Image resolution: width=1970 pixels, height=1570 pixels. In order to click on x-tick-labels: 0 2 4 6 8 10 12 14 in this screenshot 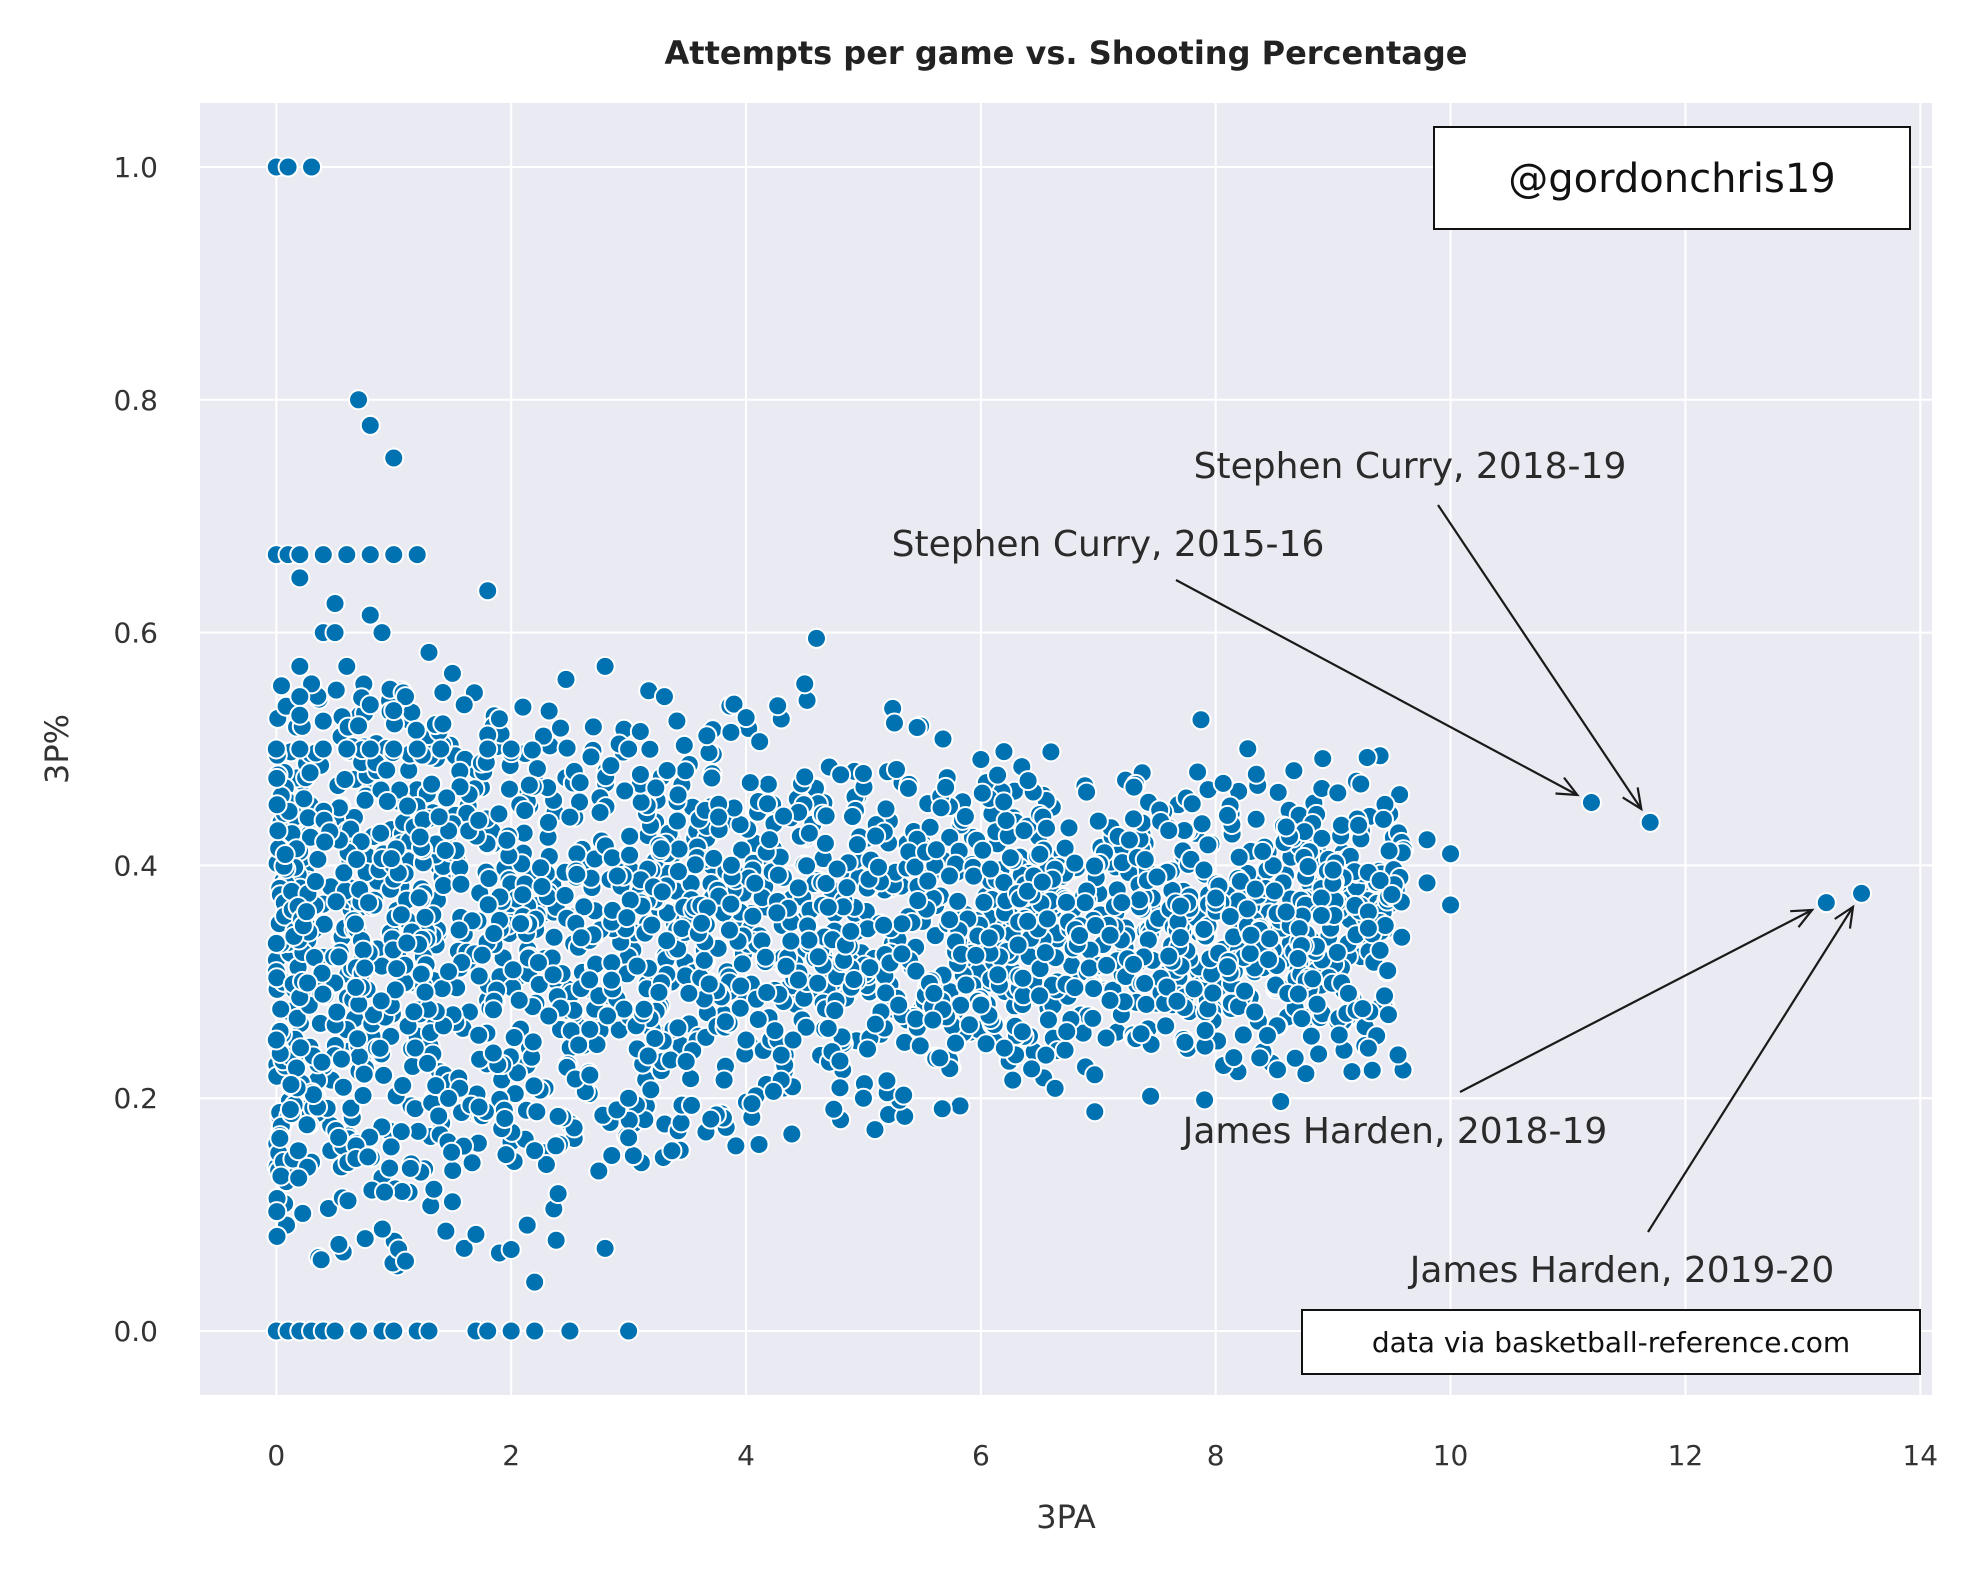, I will do `click(1102, 1455)`.